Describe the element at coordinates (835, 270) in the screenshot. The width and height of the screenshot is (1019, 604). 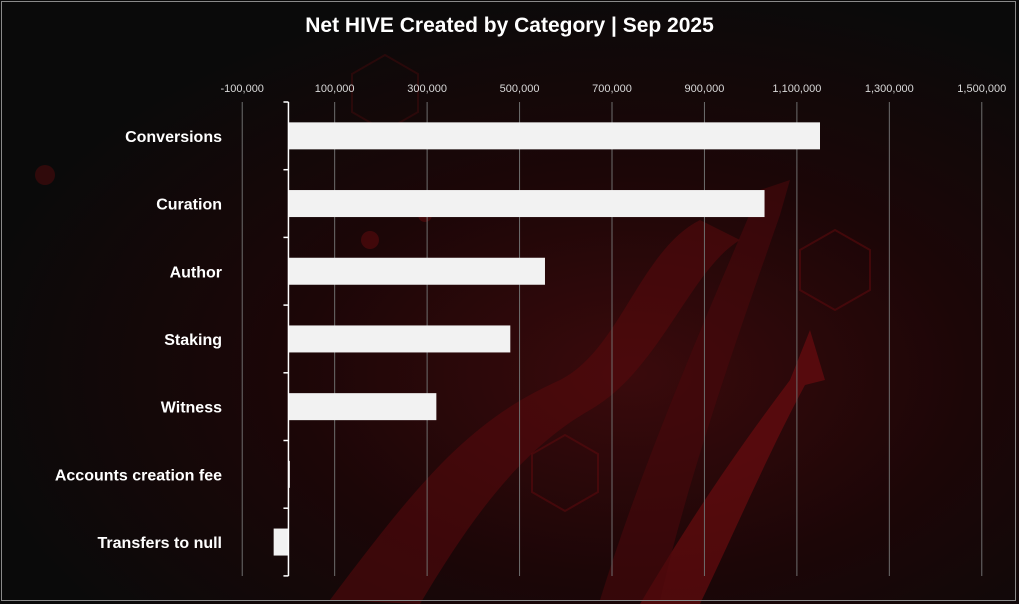
I see `hexagon-shape` at that location.